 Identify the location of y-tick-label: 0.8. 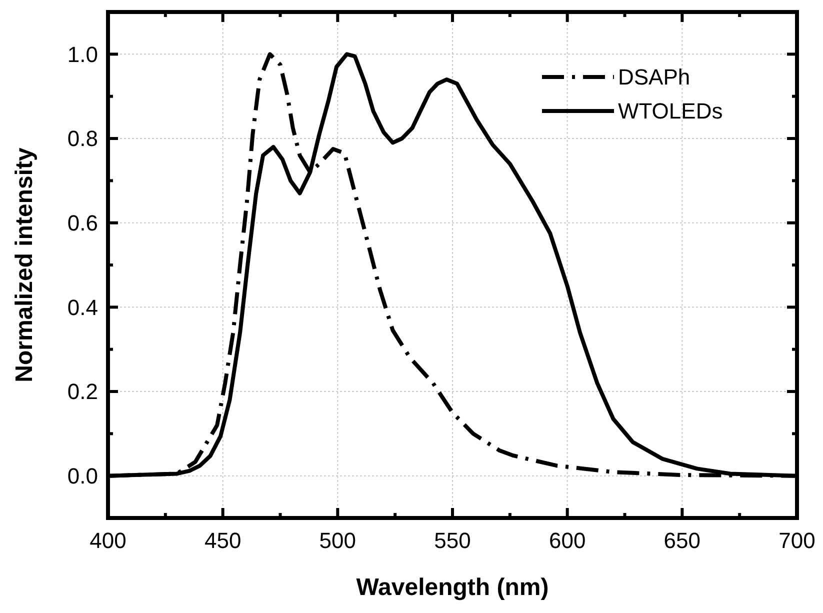
(82, 139).